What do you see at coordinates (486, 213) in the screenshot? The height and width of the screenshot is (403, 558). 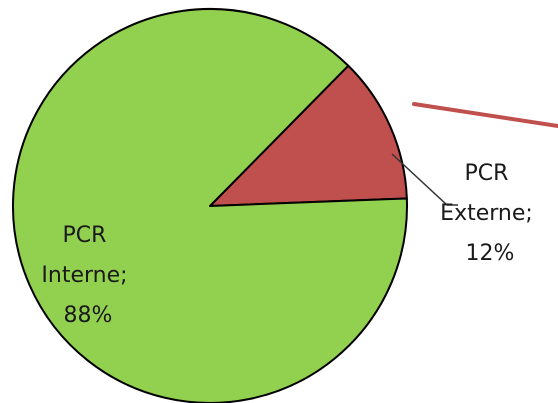 I see `externe-label-line-2: Externe;` at bounding box center [486, 213].